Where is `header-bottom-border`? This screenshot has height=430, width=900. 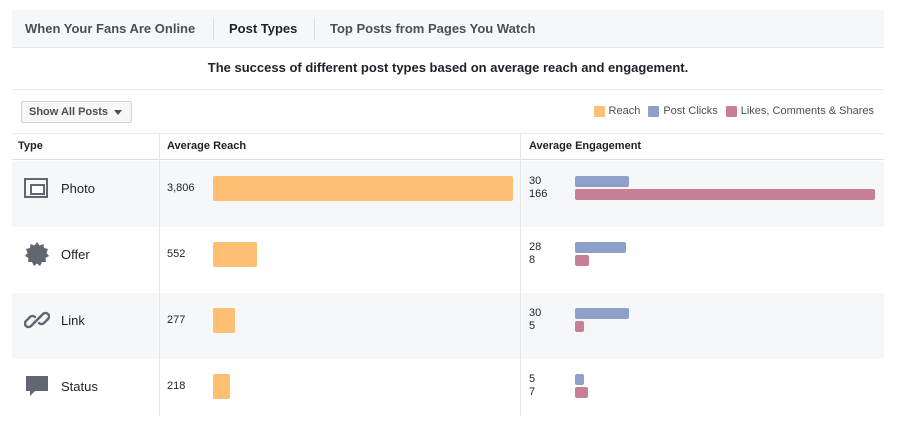
header-bottom-border is located at coordinates (448, 159).